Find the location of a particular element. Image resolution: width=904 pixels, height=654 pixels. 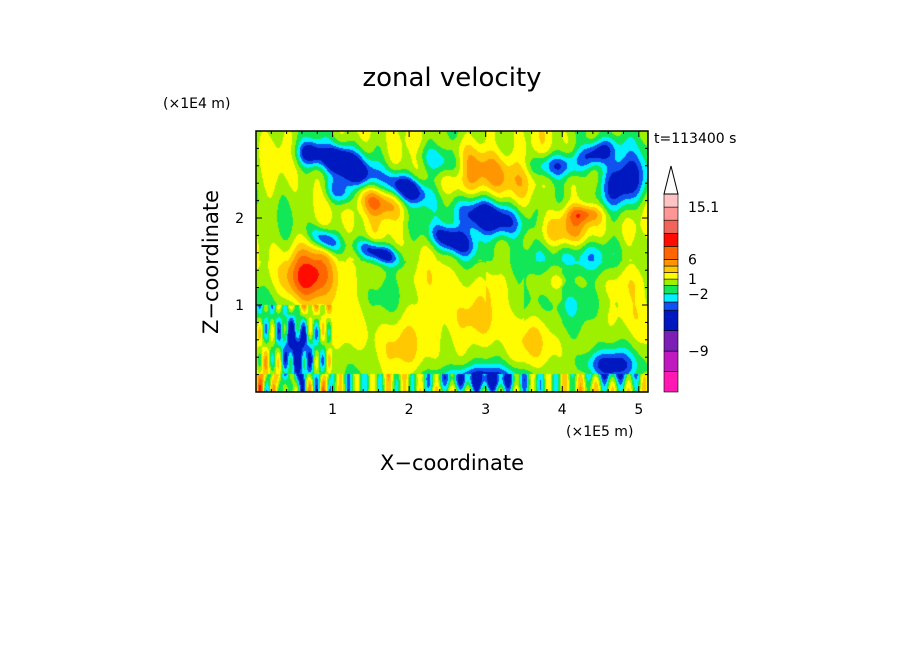

x-unit-note: (×1E5 m) is located at coordinates (599, 432).